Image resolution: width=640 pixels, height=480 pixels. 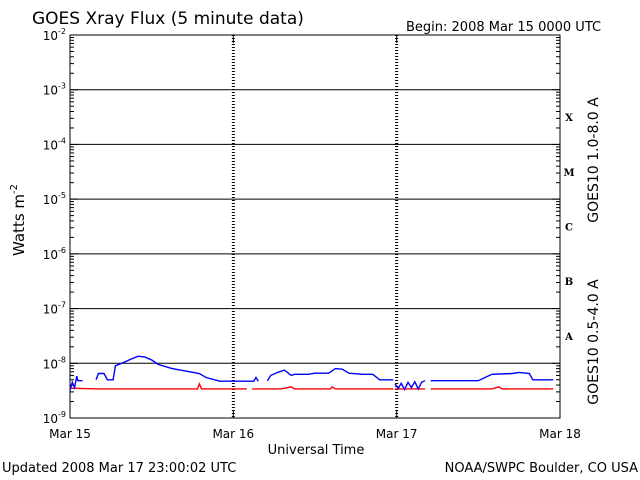 I want to click on begin-label: Begin: 2008 Mar 15 0000 UTC, so click(x=503, y=27).